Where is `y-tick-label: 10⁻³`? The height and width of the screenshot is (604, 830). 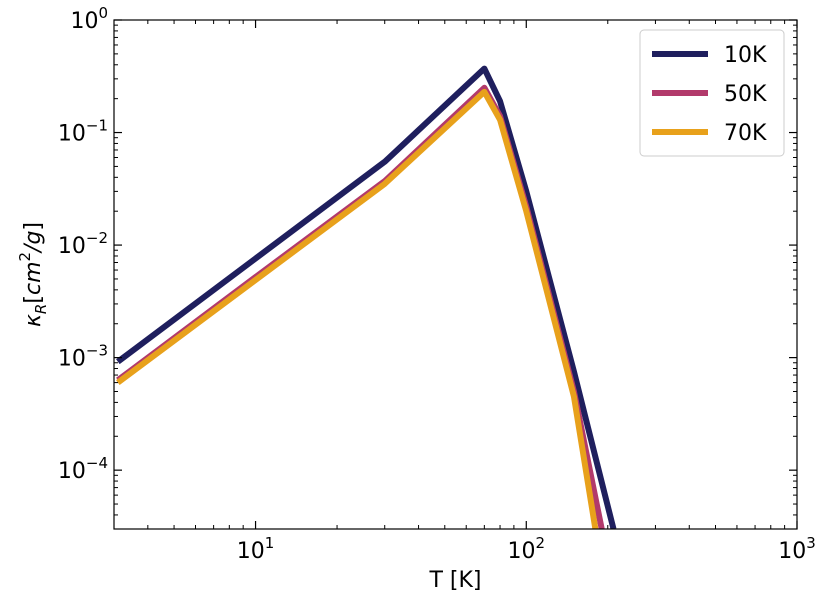 y-tick-label: 10⁻³ is located at coordinates (83, 357).